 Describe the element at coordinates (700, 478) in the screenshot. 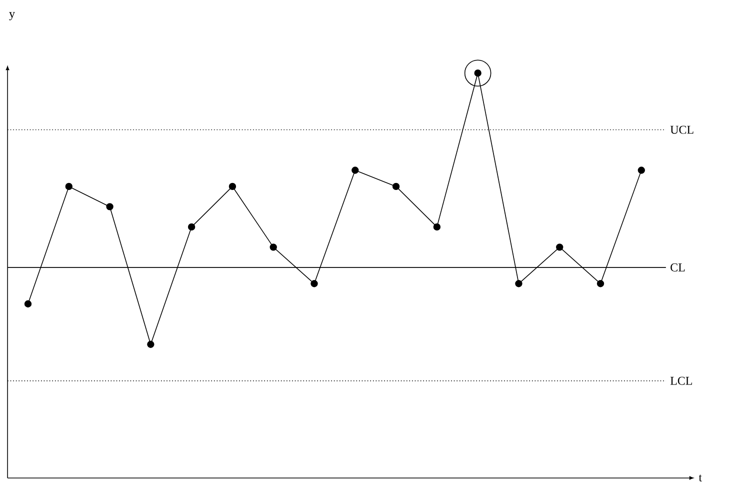

I see `x-axis-title: t` at that location.